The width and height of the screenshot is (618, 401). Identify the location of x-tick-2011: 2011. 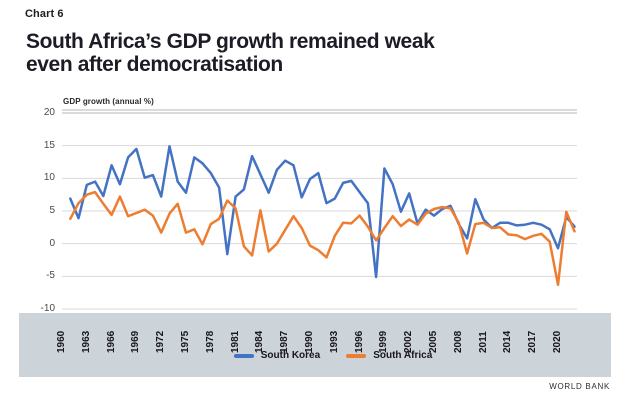
(483, 342).